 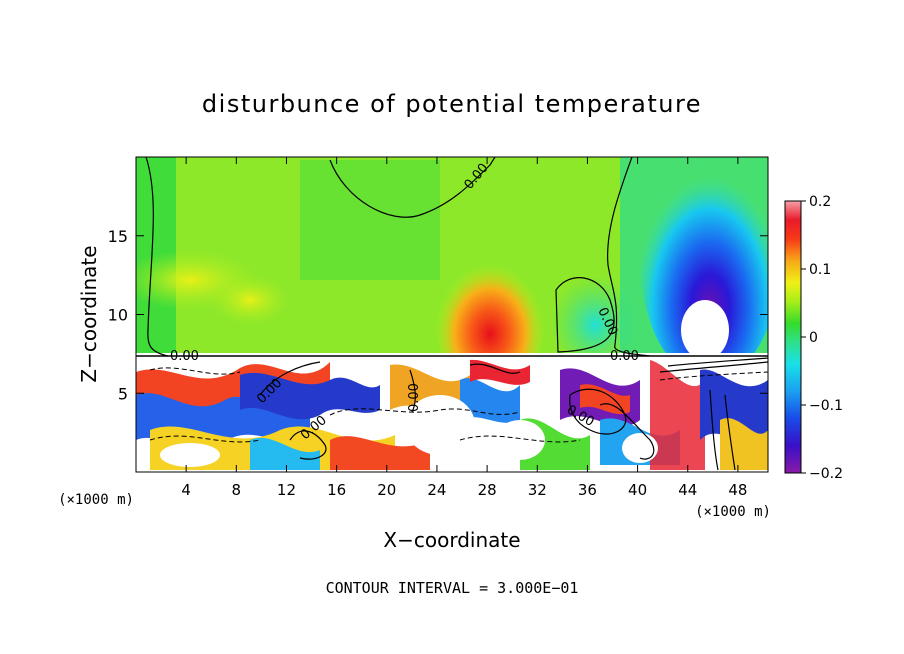 I want to click on colorbar-tick-label: 0.1, so click(x=820, y=270).